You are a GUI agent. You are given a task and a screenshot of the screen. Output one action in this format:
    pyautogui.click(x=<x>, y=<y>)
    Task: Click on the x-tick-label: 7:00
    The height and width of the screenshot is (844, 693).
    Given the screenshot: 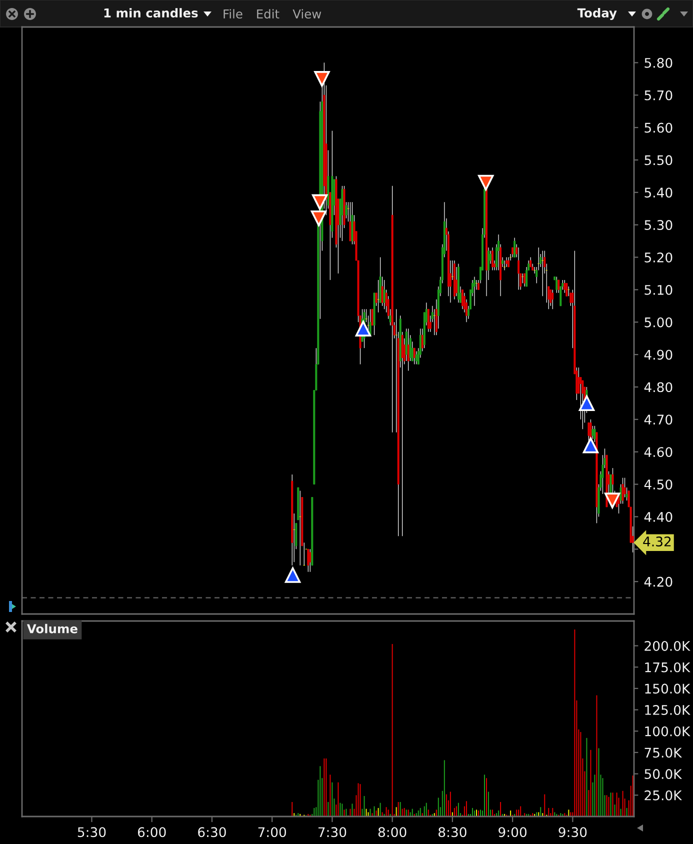 What is the action you would take?
    pyautogui.click(x=272, y=832)
    